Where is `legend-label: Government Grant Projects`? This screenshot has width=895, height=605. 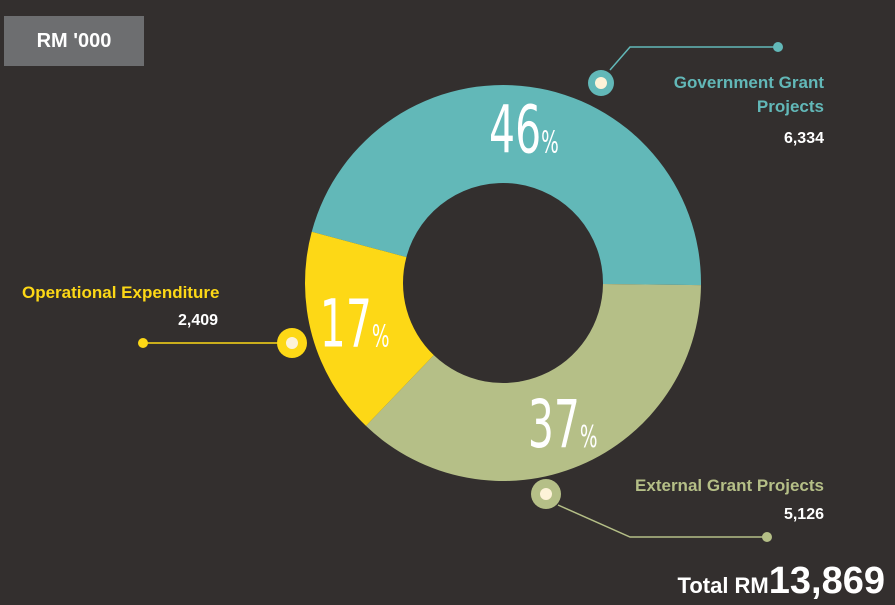
legend-label: Government Grant Projects is located at coordinates (748, 94).